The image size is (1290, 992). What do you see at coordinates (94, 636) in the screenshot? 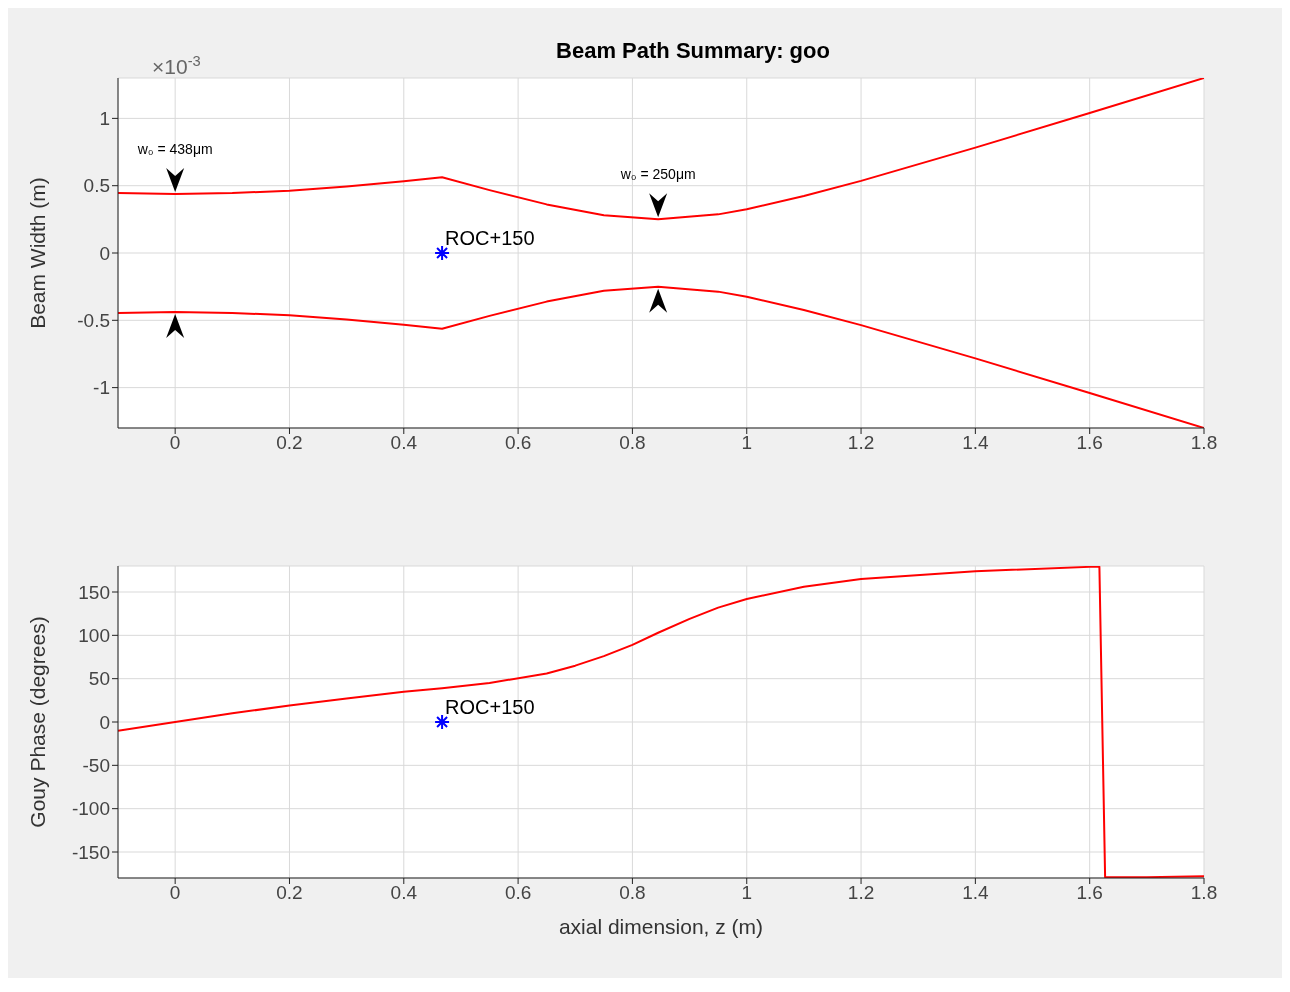
I see `y-tick-label: 100` at bounding box center [94, 636].